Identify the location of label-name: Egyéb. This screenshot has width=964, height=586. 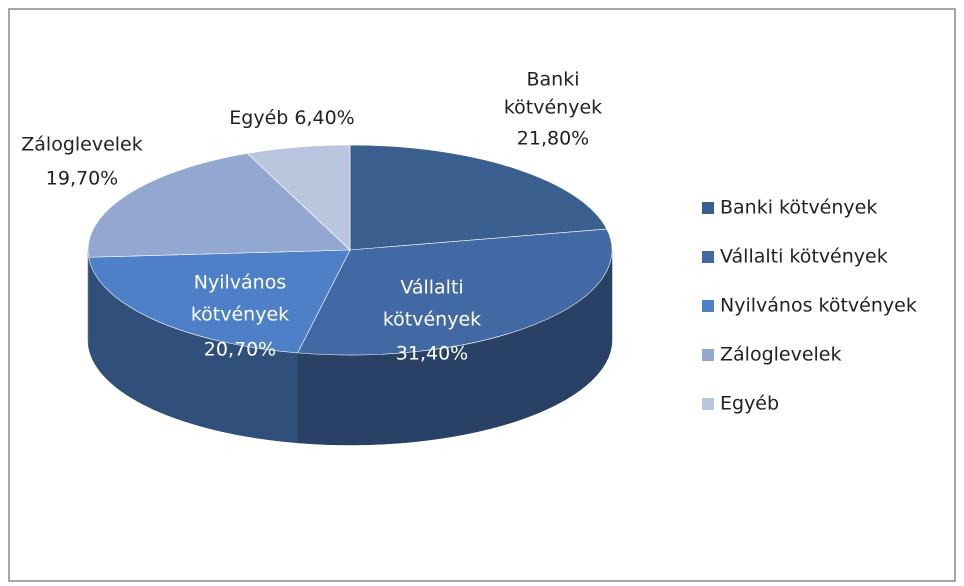
(258, 118).